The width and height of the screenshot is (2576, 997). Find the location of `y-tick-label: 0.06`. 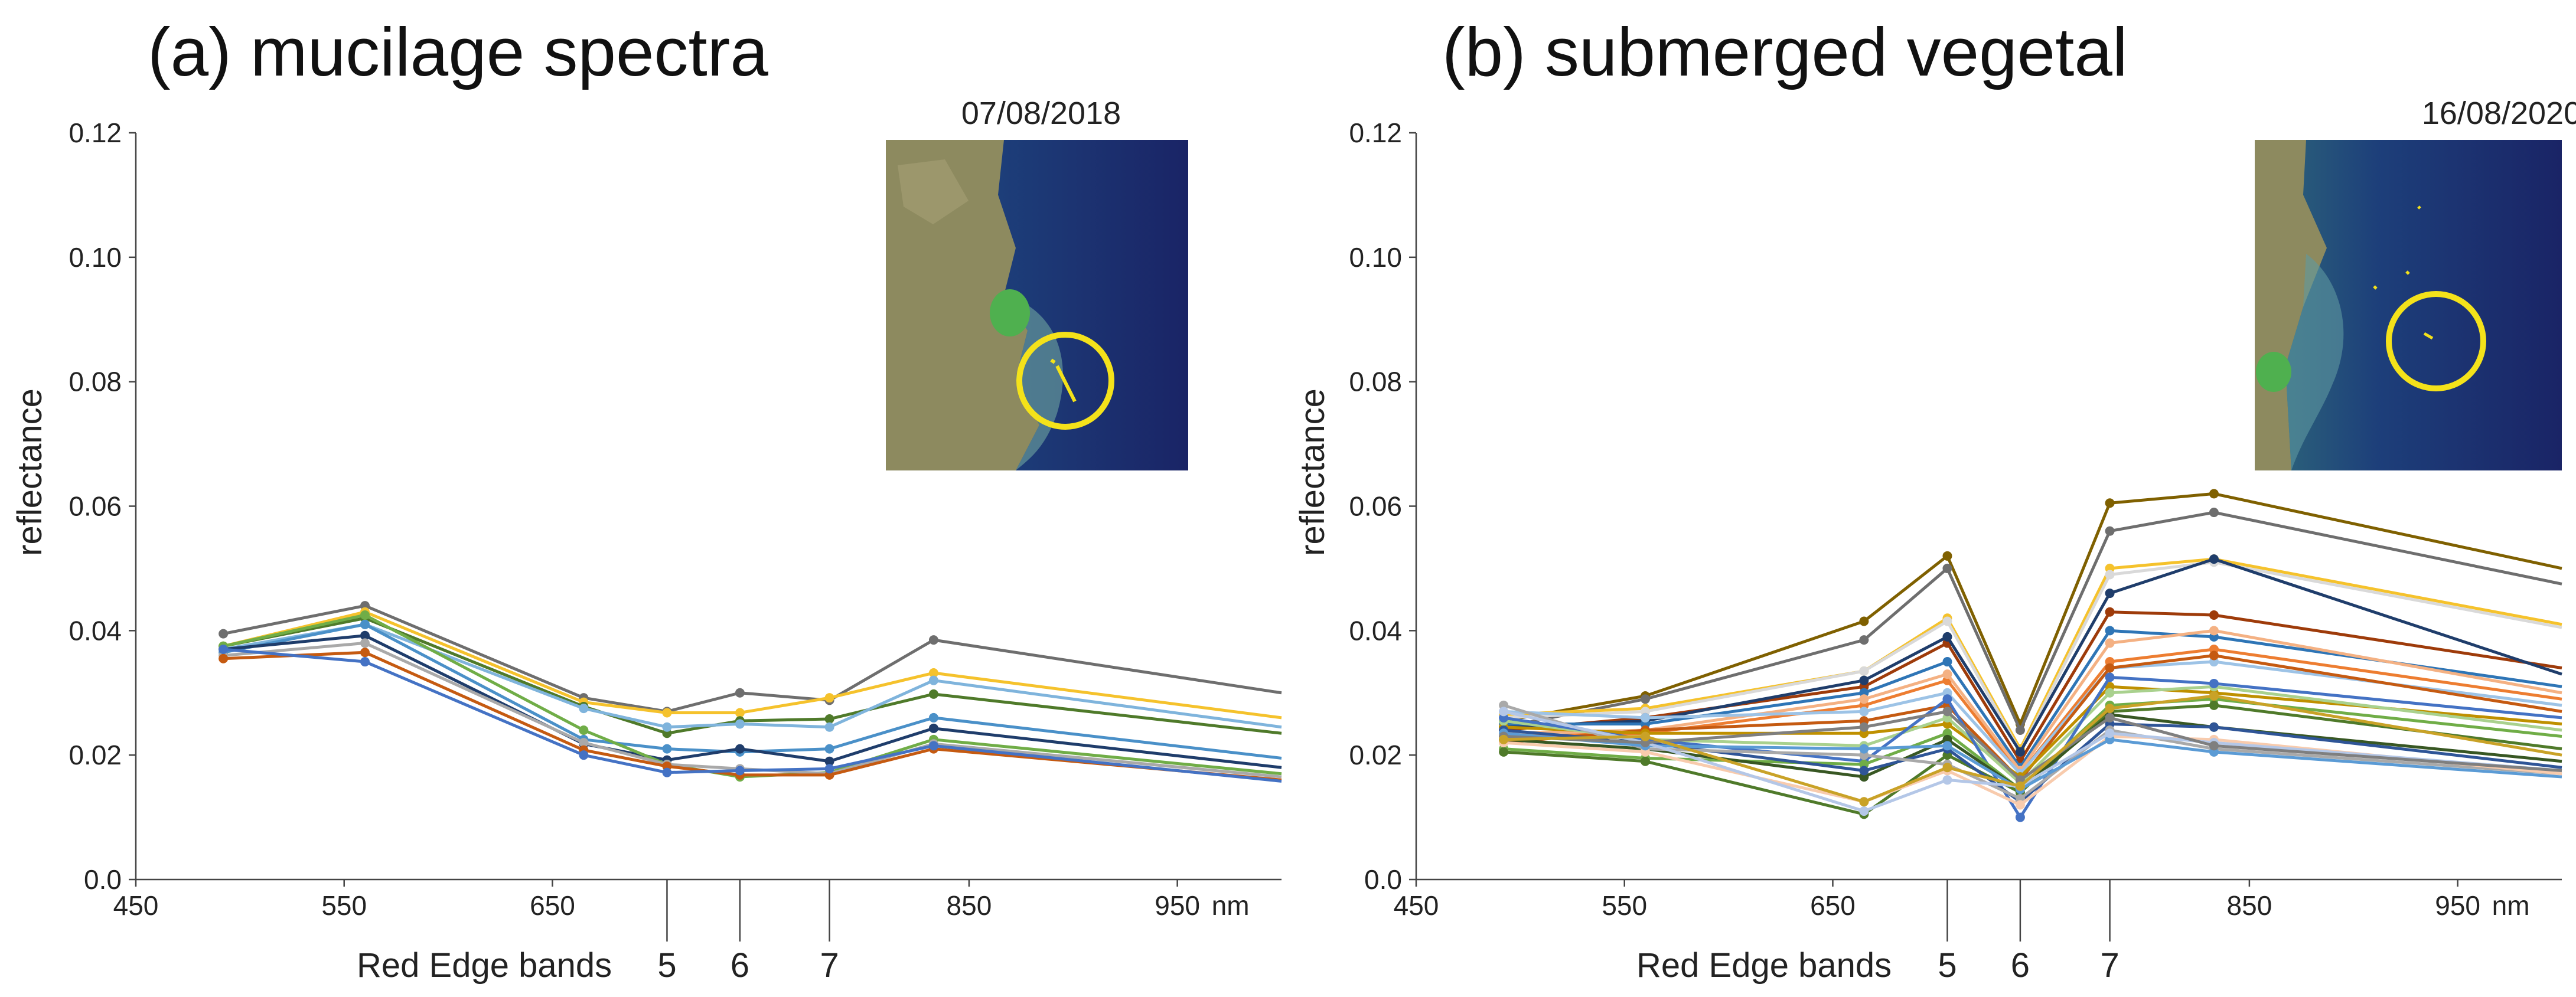

y-tick-label: 0.06 is located at coordinates (96, 506).